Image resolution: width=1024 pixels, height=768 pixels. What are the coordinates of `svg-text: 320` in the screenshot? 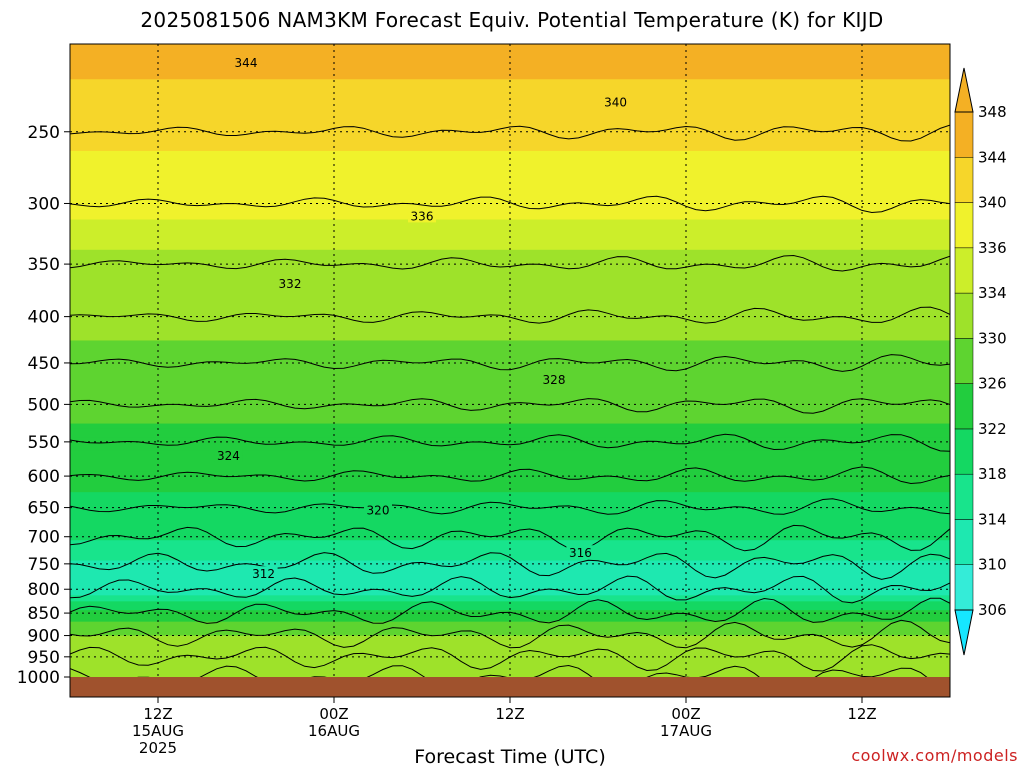 It's located at (378, 511).